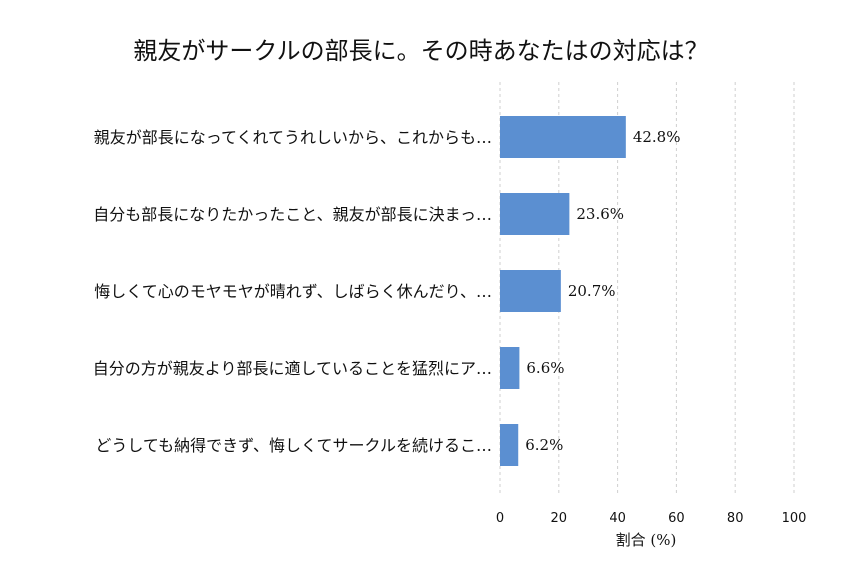 The width and height of the screenshot is (846, 588). Describe the element at coordinates (651, 518) in the screenshot. I see `x-axis-ticks: 0 20 40 60 80 100` at that location.